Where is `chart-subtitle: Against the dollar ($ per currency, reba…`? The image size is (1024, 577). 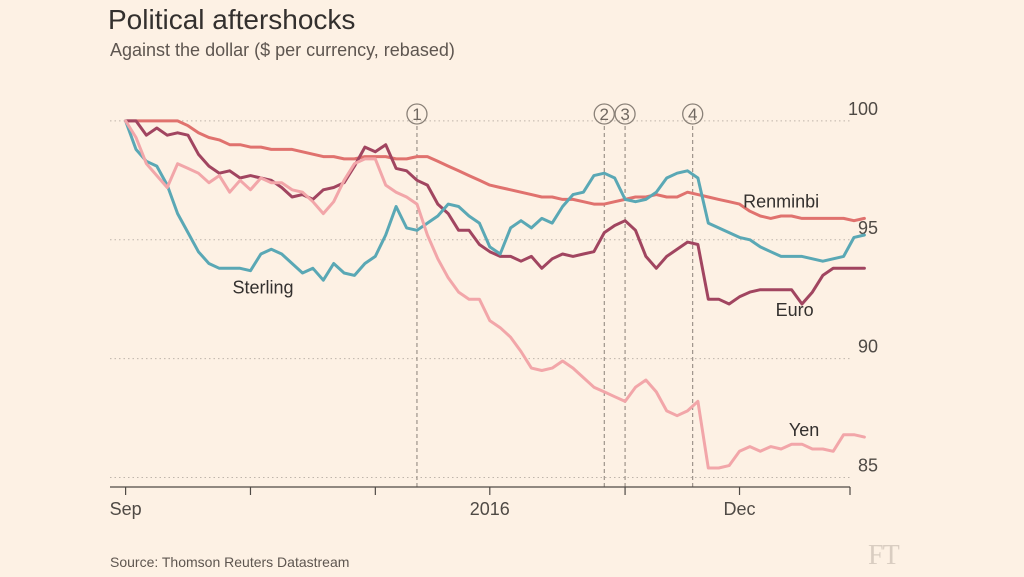 chart-subtitle: Against the dollar ($ per currency, reba… is located at coordinates (282, 50).